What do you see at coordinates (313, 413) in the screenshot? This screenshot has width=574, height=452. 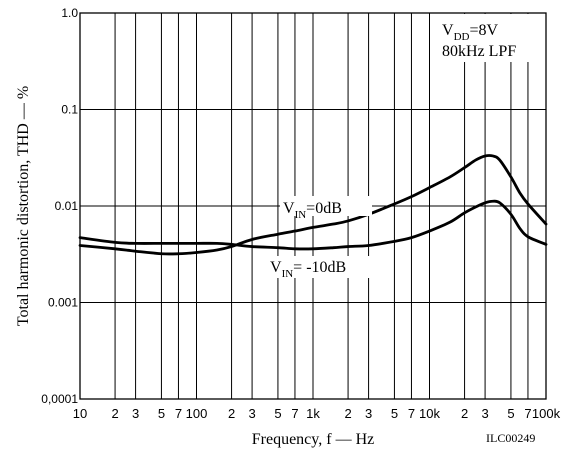 I see `x-tick-label: 1k` at bounding box center [313, 413].